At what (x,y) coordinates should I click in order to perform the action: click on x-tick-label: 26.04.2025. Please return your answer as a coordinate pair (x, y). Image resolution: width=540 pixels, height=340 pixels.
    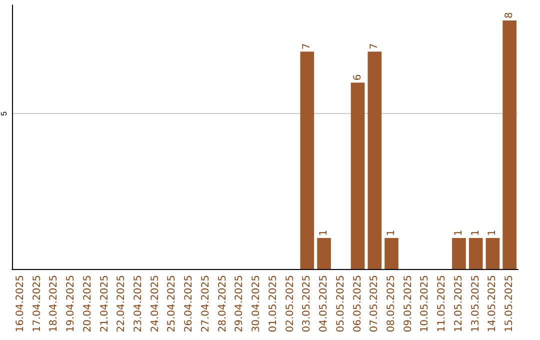
    Looking at the image, I should click on (189, 303).